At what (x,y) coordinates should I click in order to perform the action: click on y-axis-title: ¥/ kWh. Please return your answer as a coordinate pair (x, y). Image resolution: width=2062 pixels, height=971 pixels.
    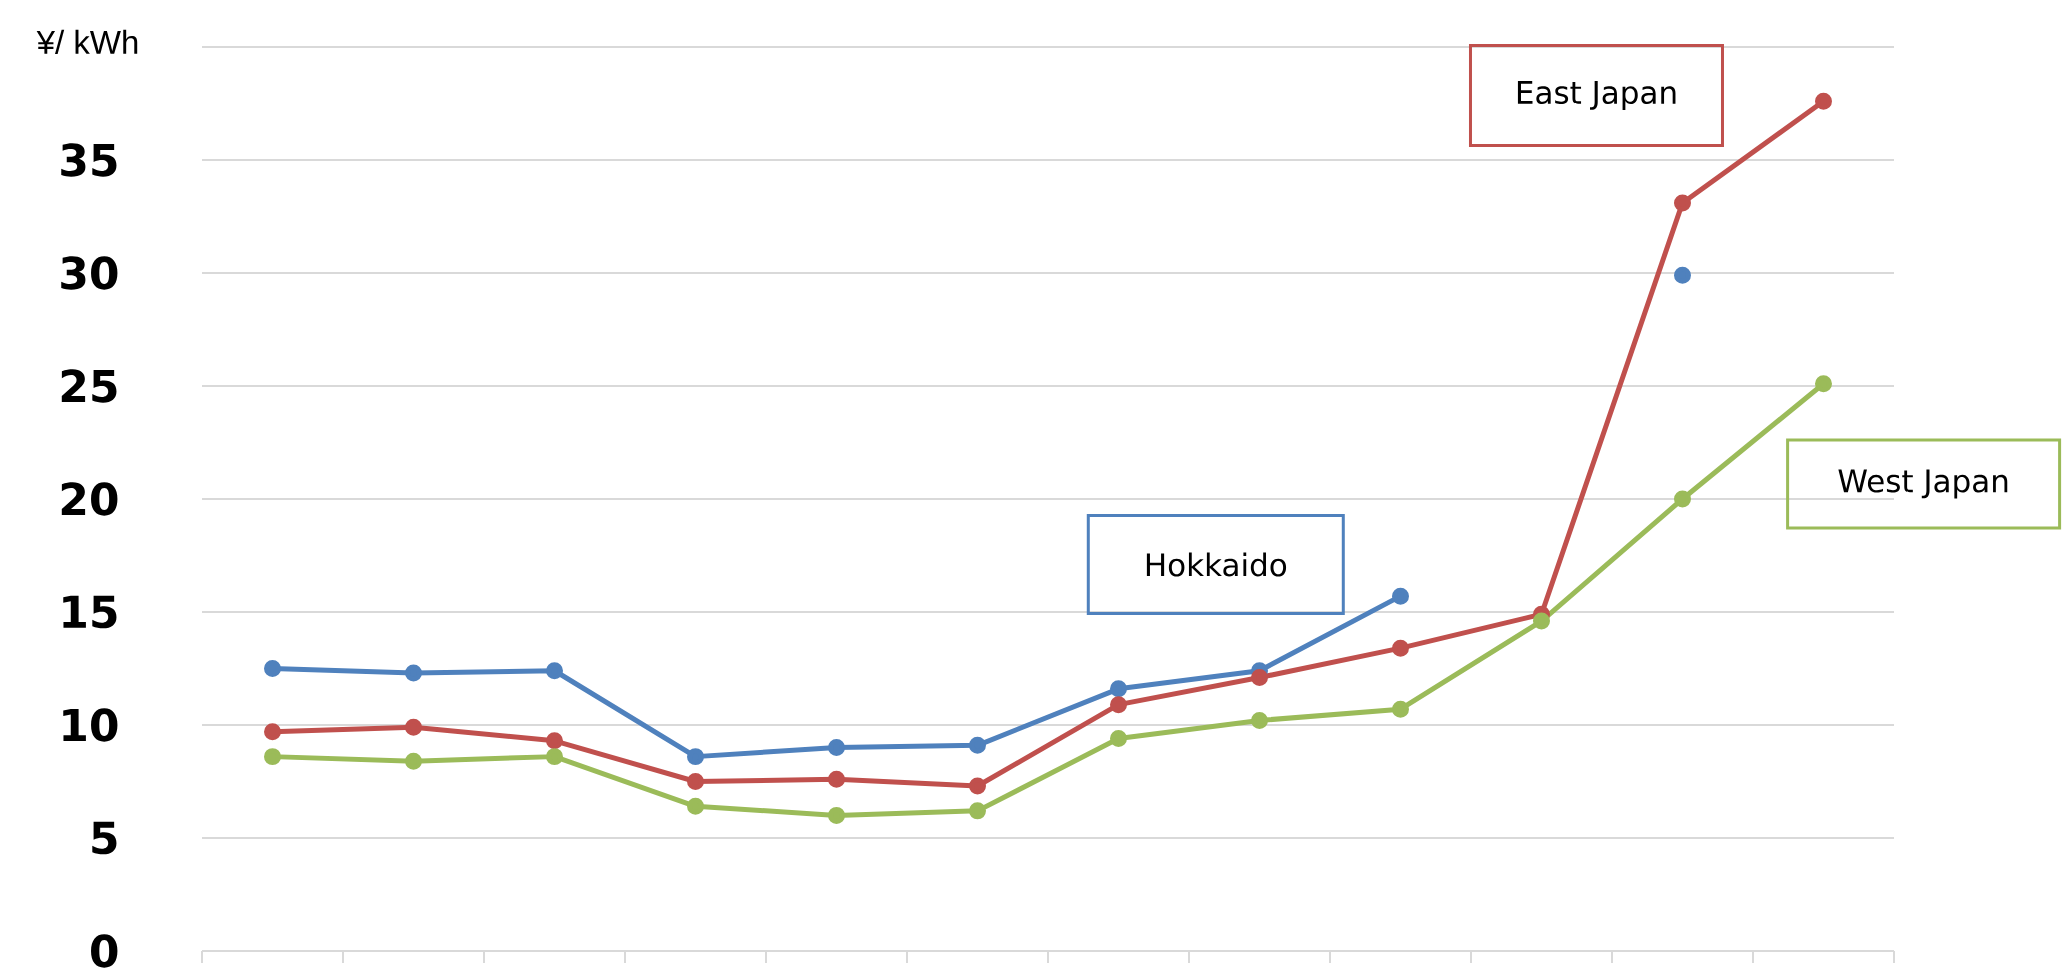
    Looking at the image, I should click on (87, 42).